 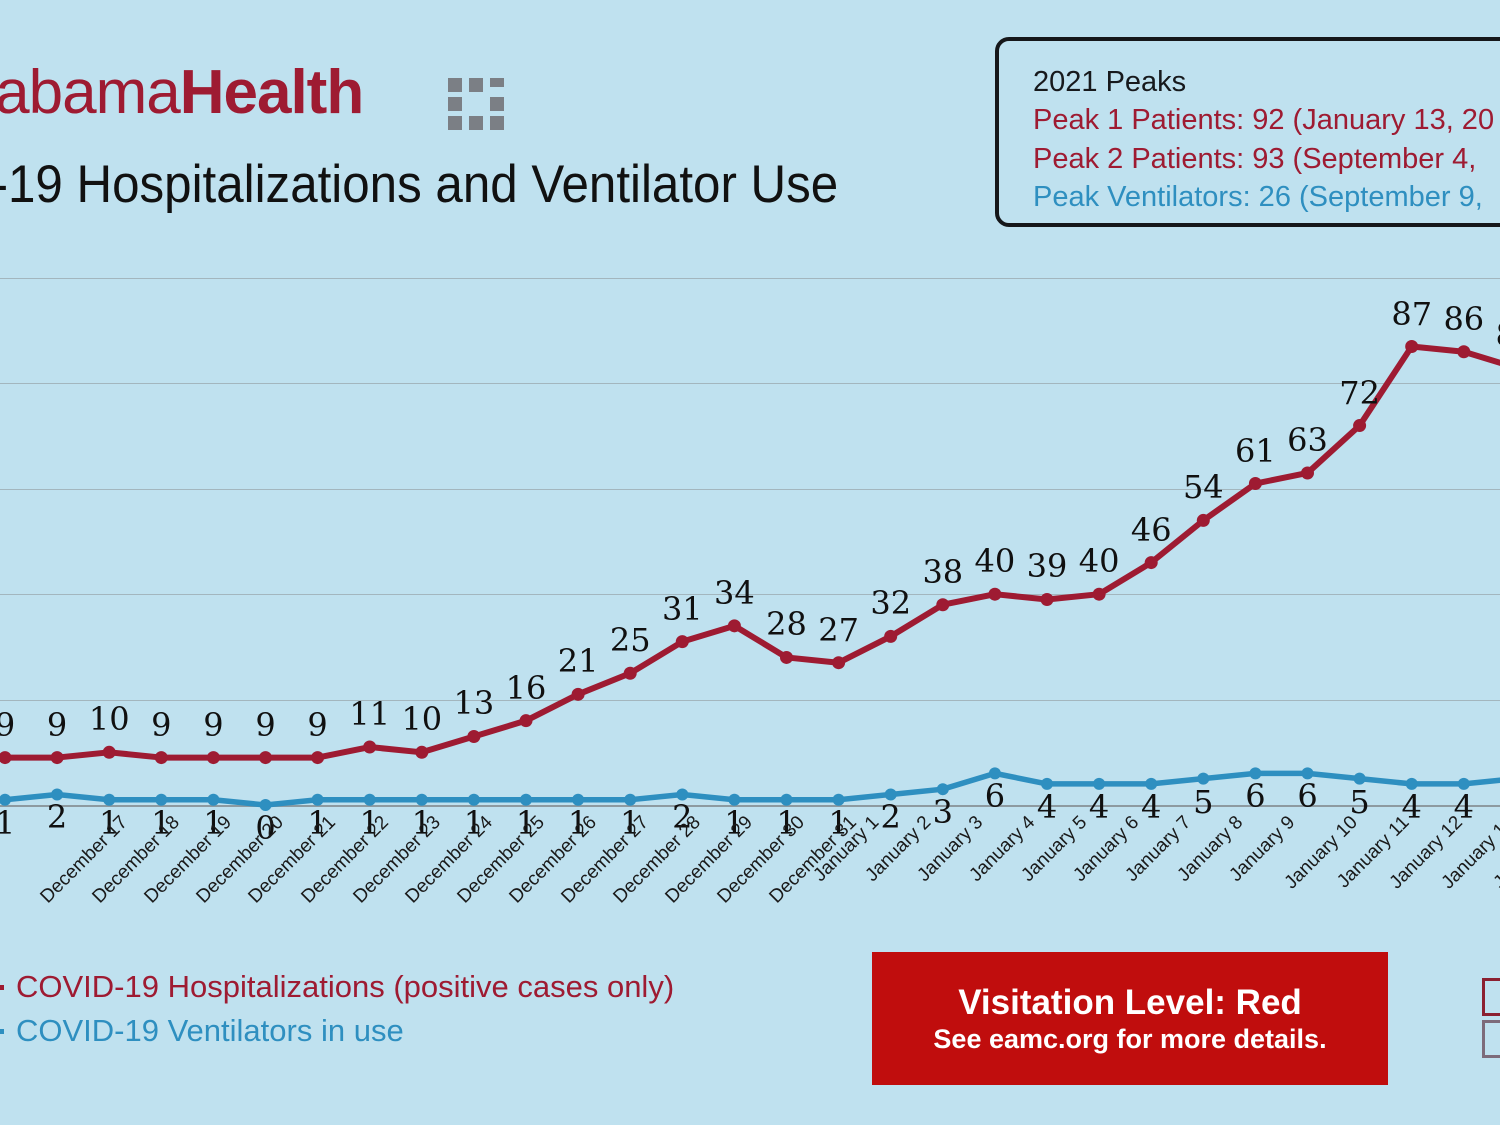 What do you see at coordinates (1099, 561) in the screenshot?
I see `data-label: 40` at bounding box center [1099, 561].